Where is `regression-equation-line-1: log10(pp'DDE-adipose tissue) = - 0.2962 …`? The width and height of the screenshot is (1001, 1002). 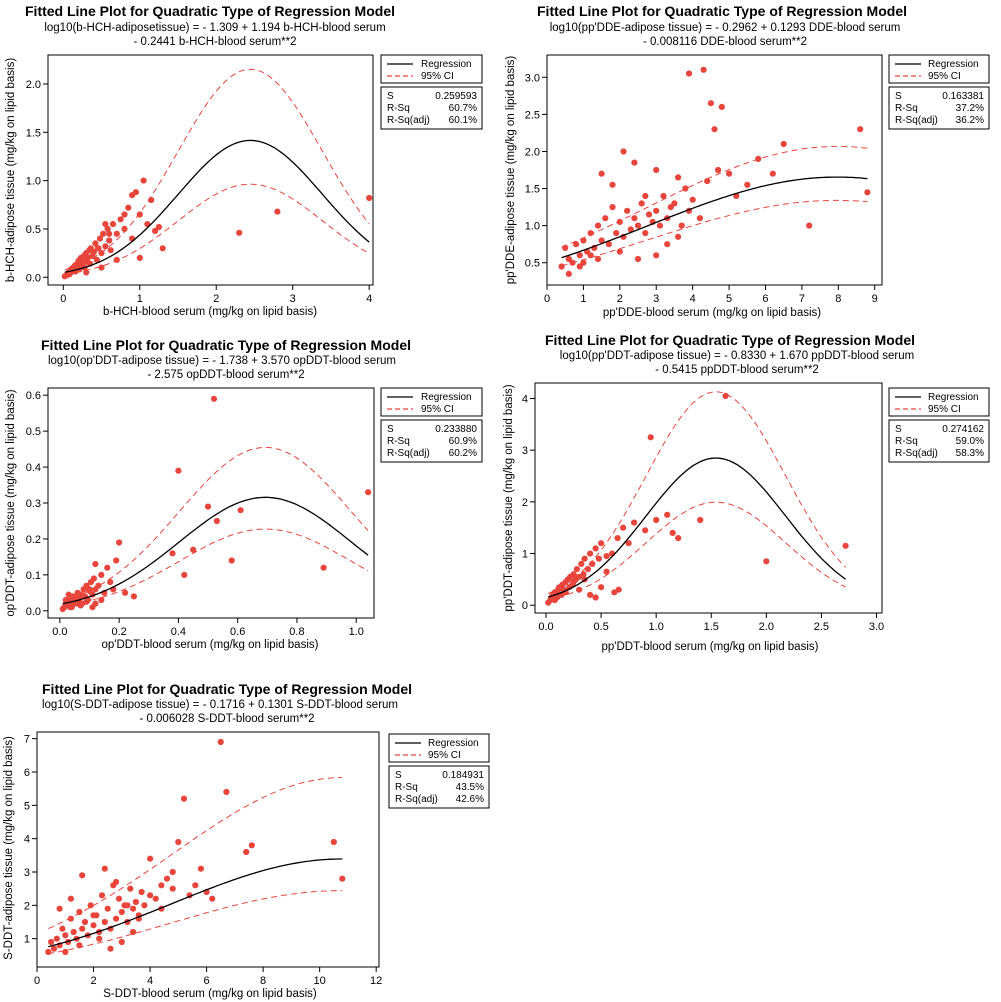
regression-equation-line-1: log10(pp'DDE-adipose tissue) = - 0.2962 … is located at coordinates (725, 28).